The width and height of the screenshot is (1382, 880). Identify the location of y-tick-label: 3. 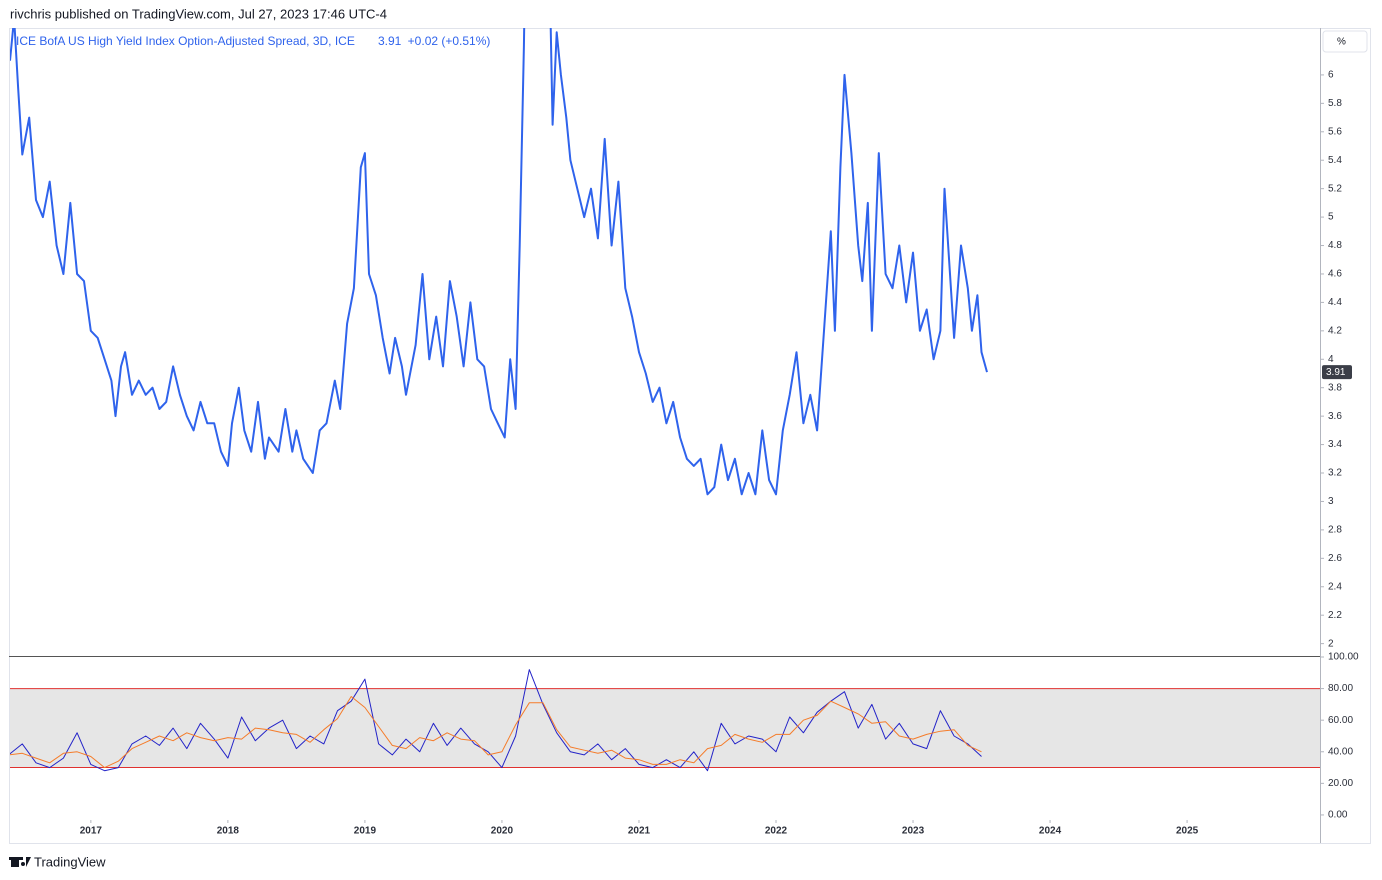
(1331, 501).